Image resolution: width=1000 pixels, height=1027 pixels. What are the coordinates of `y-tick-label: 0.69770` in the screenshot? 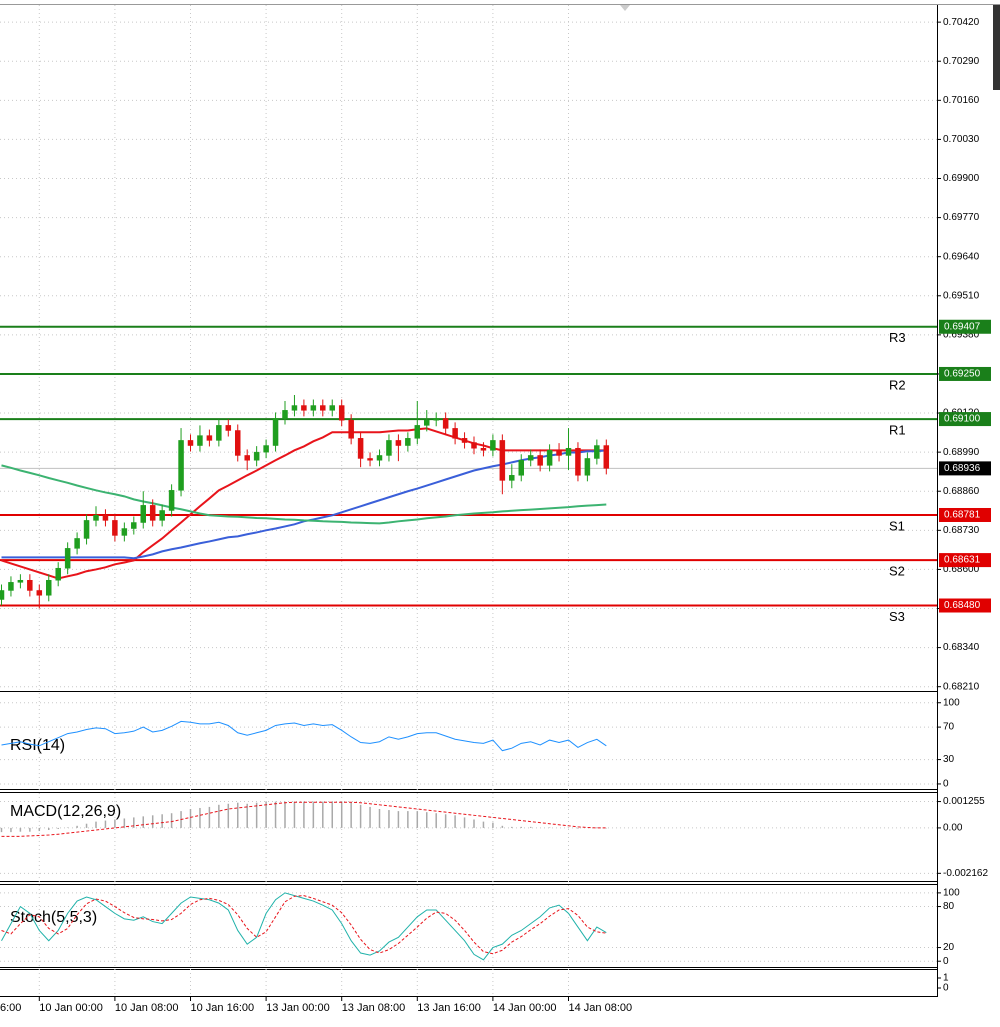 It's located at (961, 217).